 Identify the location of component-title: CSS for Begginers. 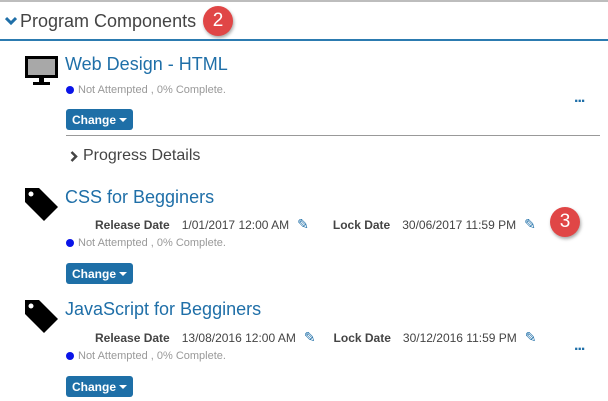
(140, 197).